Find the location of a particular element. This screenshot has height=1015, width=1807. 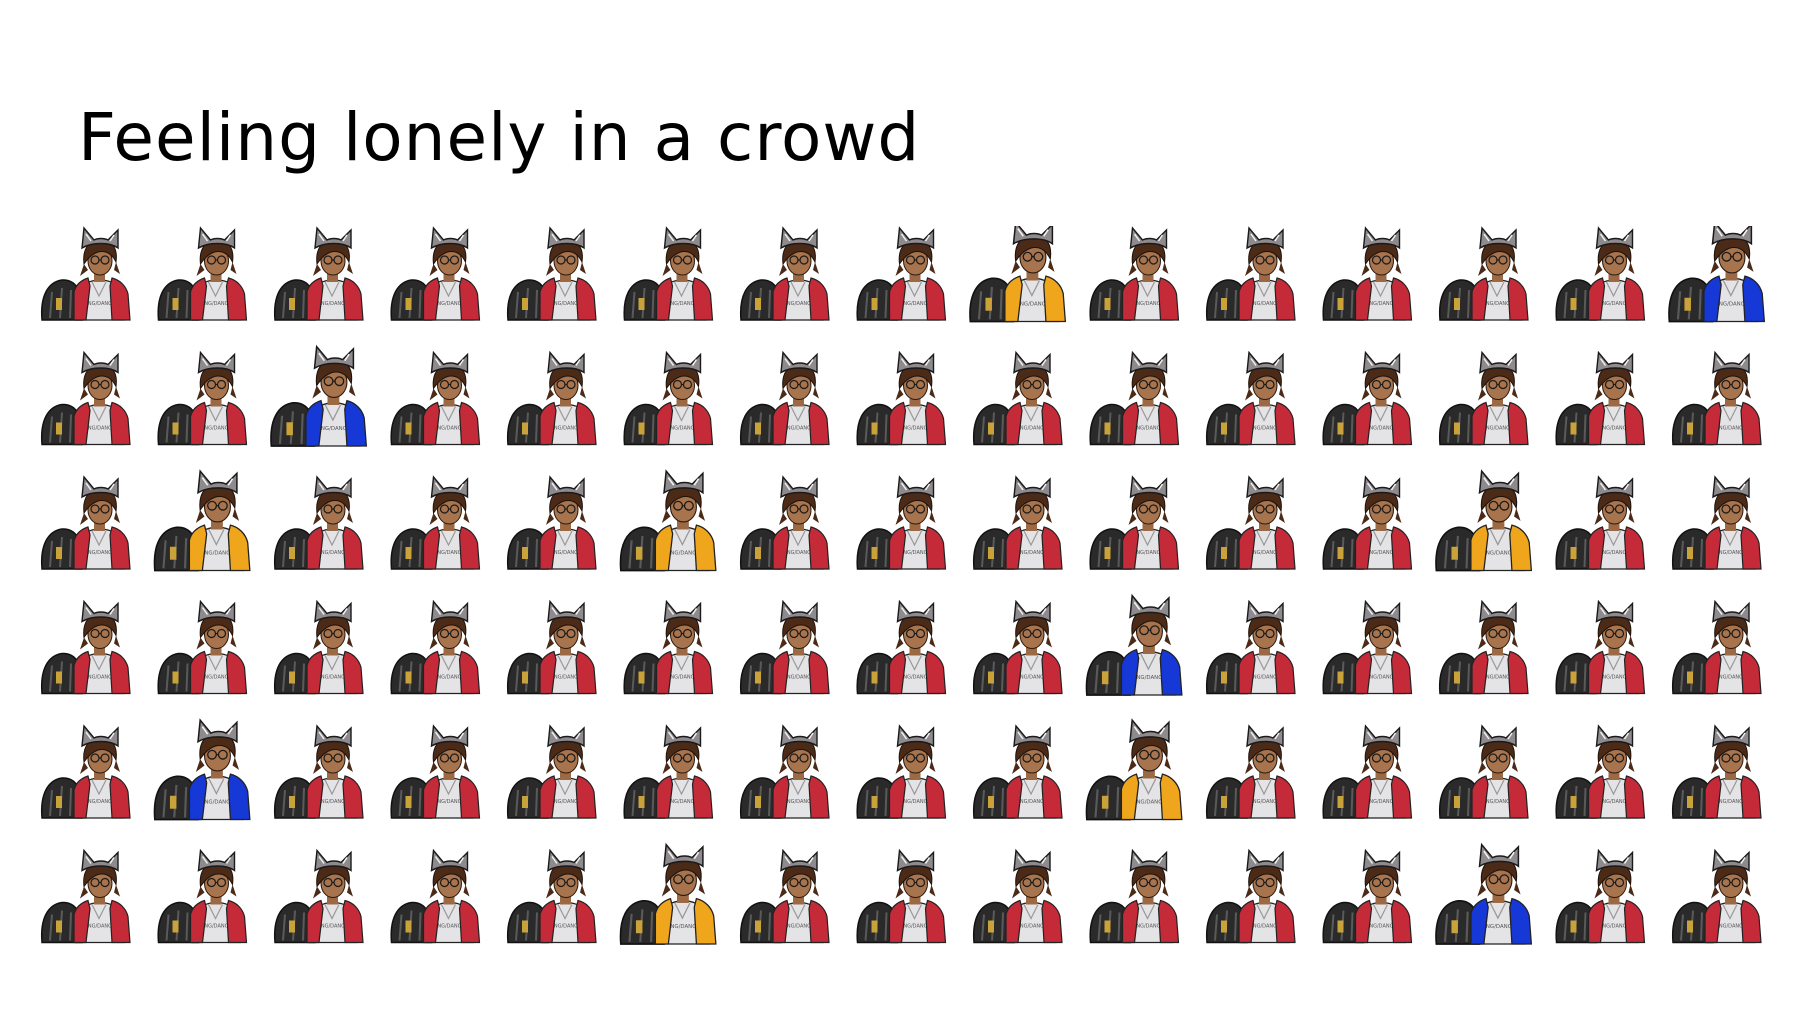

slide-title: Feeling lonely in a crowd is located at coordinates (499, 137).